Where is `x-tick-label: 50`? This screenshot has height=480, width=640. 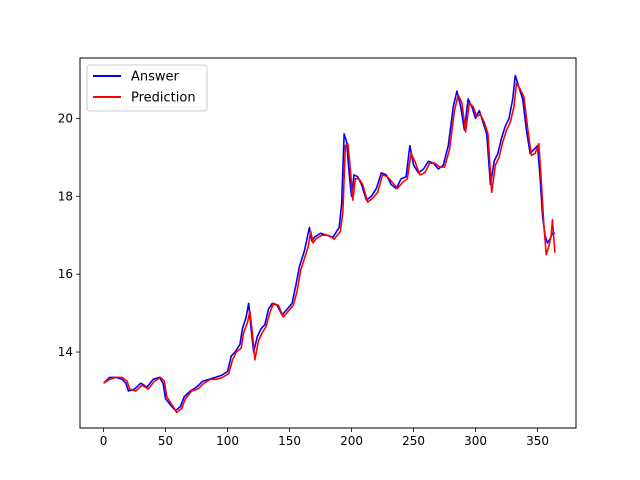 x-tick-label: 50 is located at coordinates (165, 441).